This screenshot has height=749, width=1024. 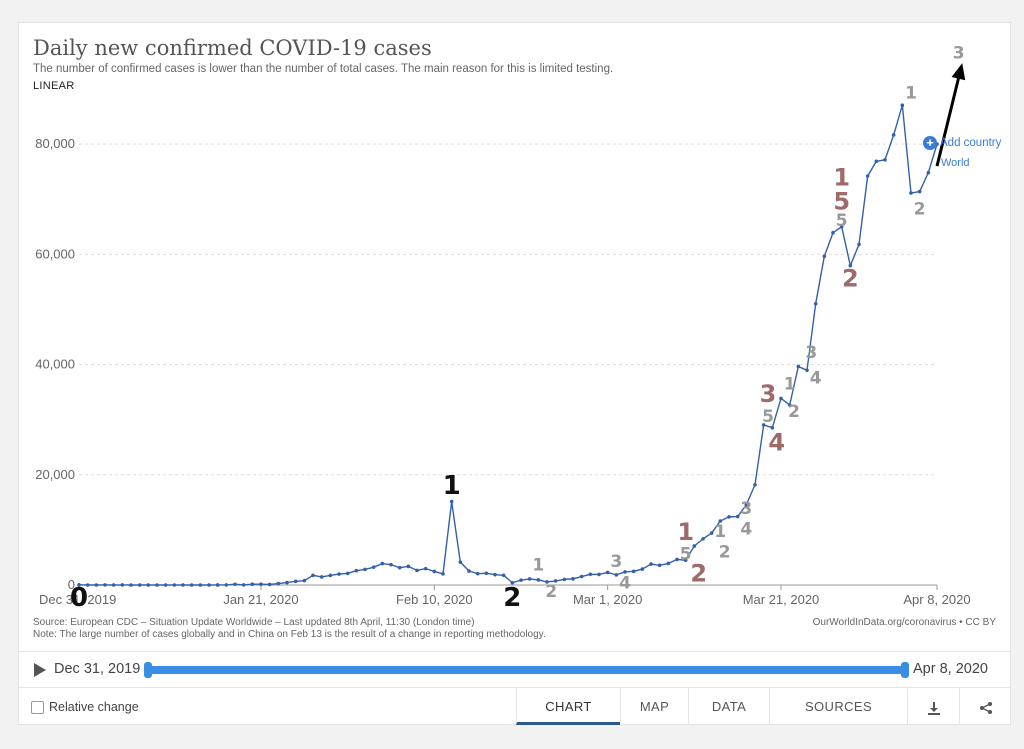 What do you see at coordinates (71, 584) in the screenshot?
I see `y-tick-label: 0` at bounding box center [71, 584].